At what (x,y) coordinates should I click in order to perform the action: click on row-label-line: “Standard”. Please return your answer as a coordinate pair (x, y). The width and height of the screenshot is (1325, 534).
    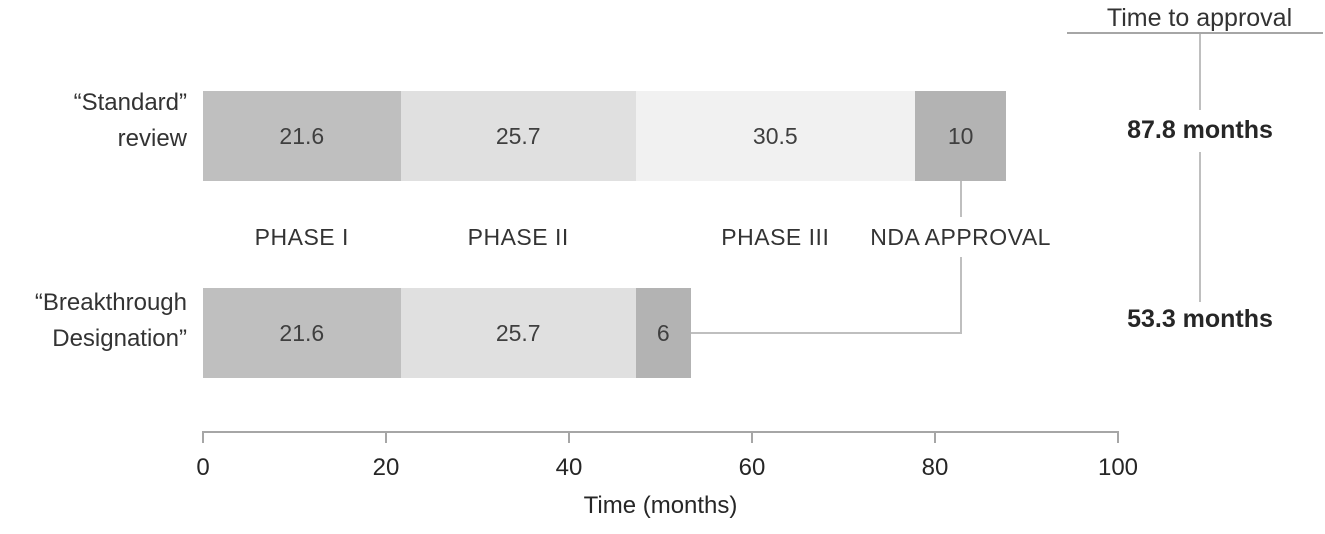
    Looking at the image, I should click on (130, 102).